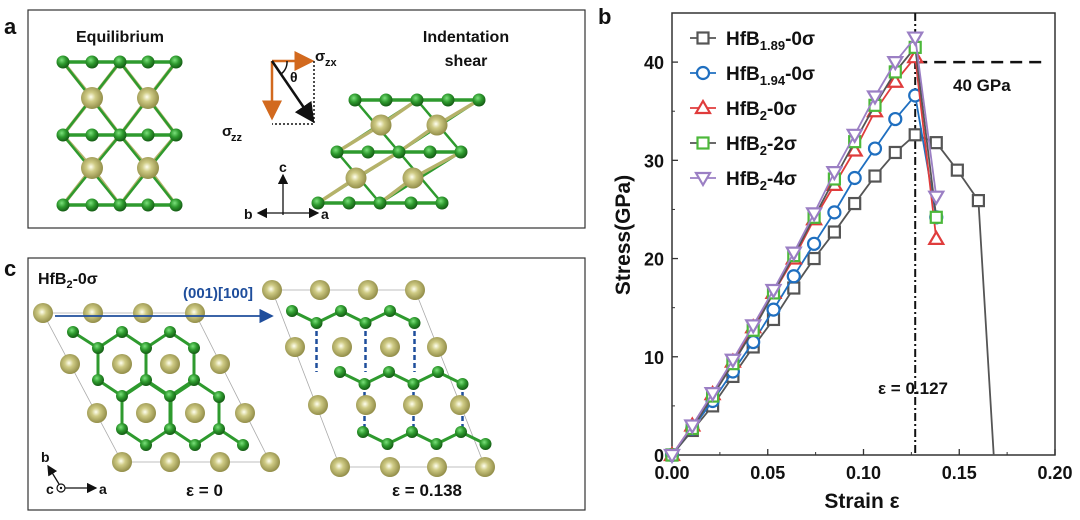 This screenshot has width=1080, height=520. I want to click on equilibrium-structure, so click(119, 133).